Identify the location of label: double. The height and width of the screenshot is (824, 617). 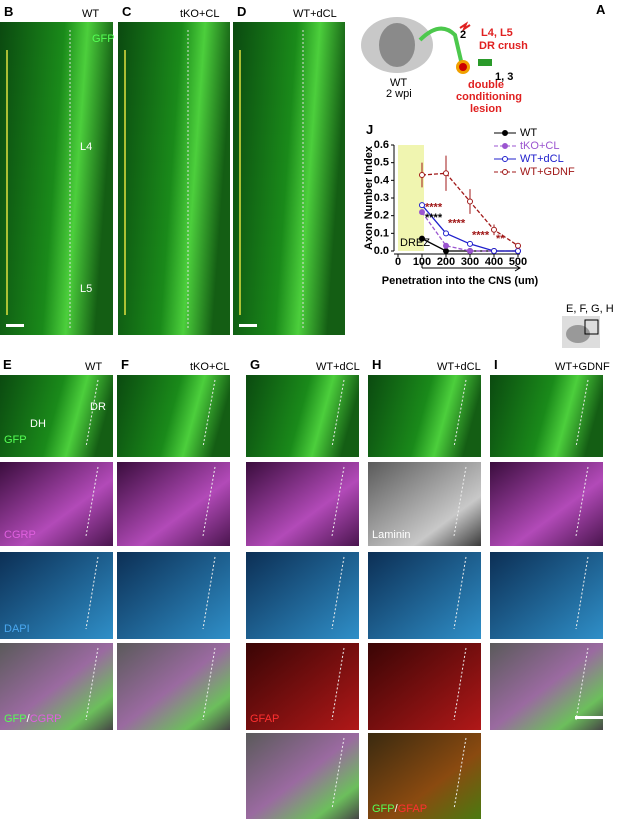
(486, 85).